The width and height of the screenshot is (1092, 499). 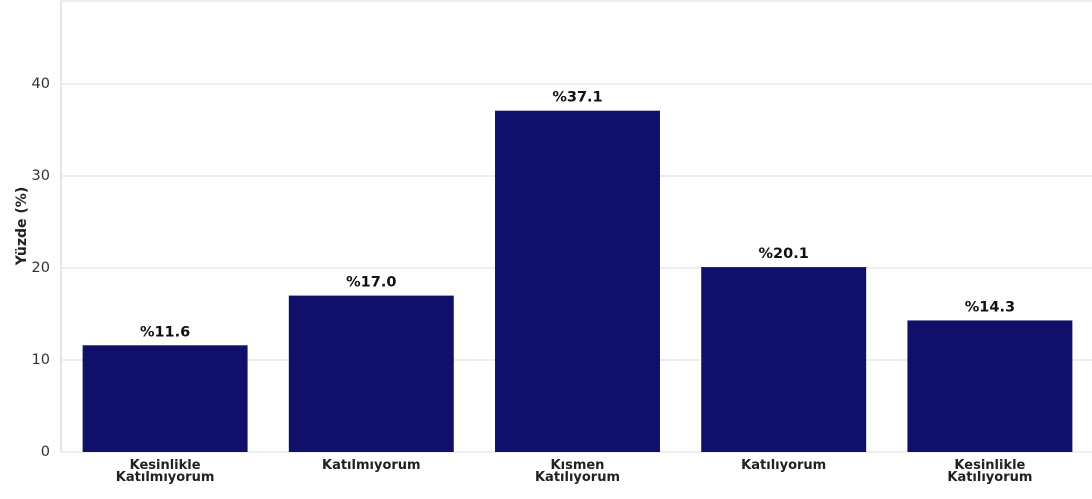 What do you see at coordinates (165, 332) in the screenshot?
I see `bar-value-label: %11.6` at bounding box center [165, 332].